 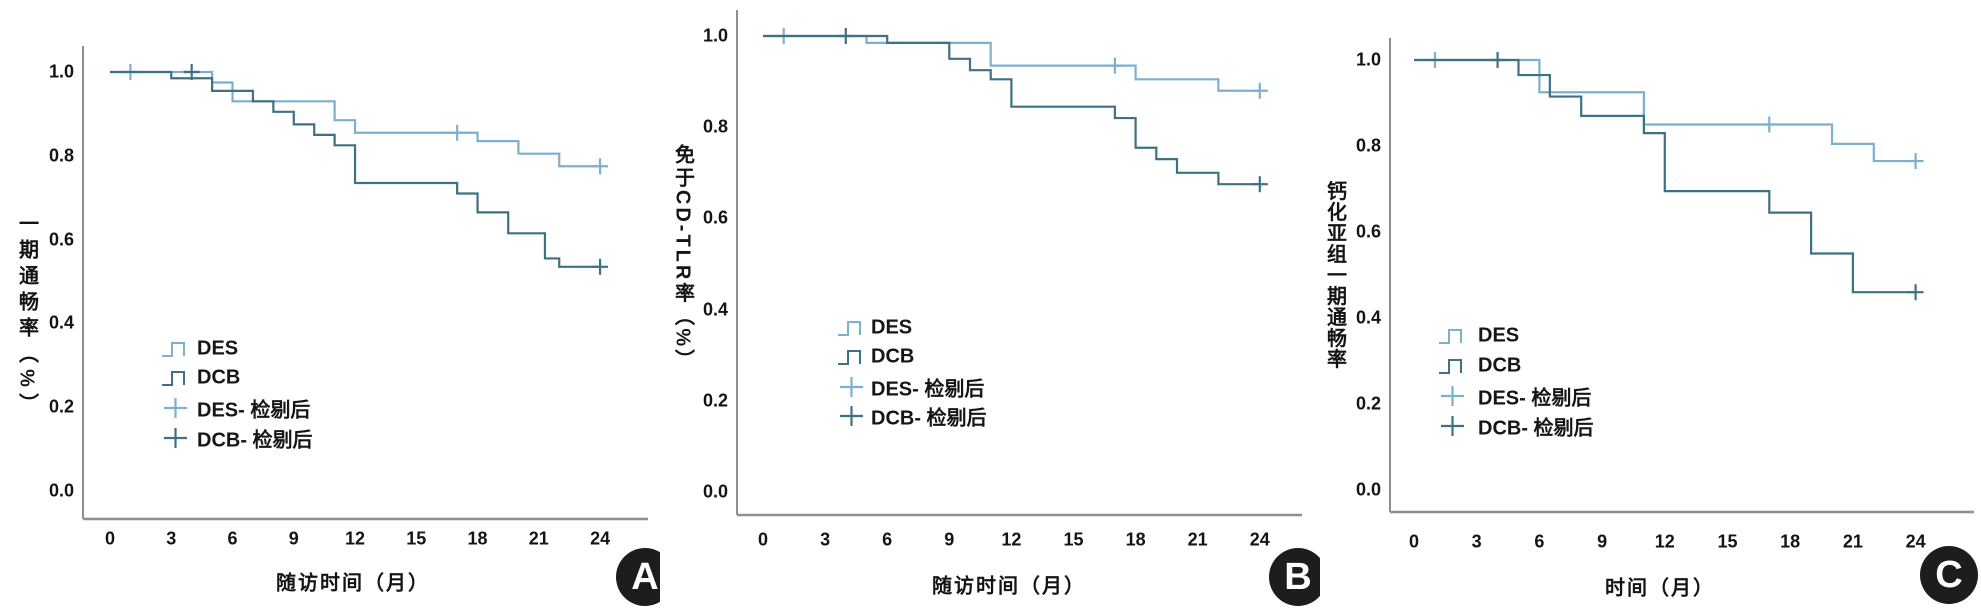 What do you see at coordinates (1660, 588) in the screenshot?
I see `x-axis-title: 时间（月）` at bounding box center [1660, 588].